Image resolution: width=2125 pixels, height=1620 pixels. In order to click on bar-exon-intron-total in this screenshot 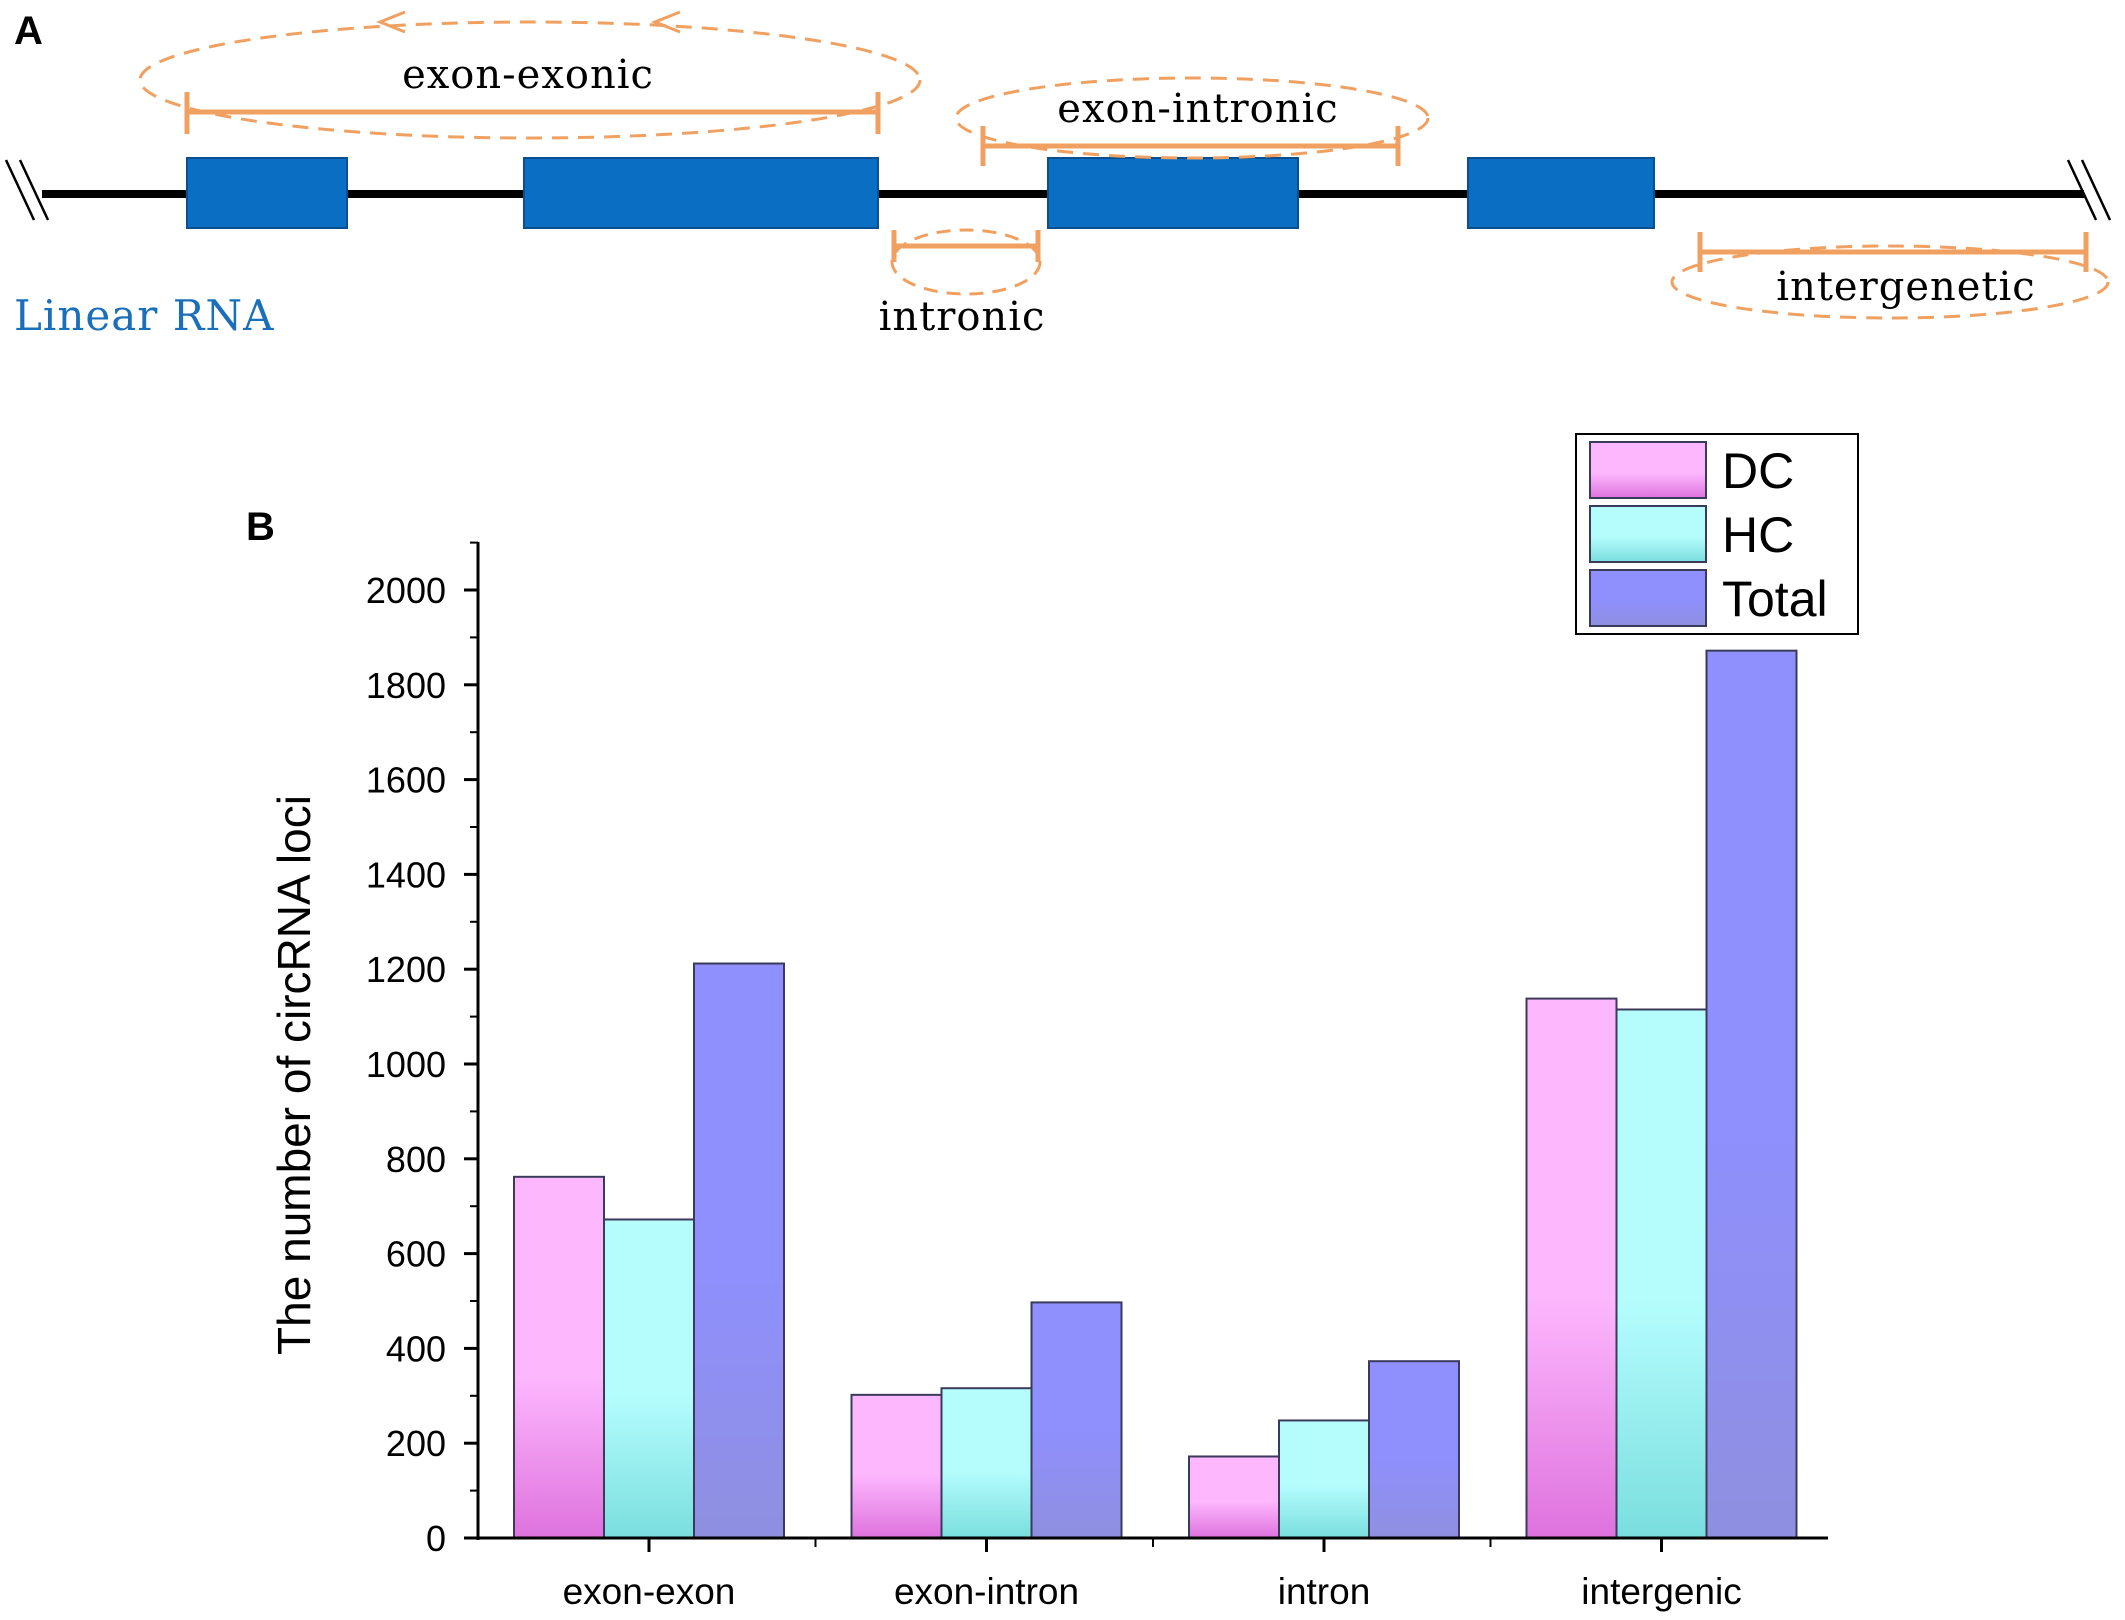, I will do `click(1076, 1420)`.